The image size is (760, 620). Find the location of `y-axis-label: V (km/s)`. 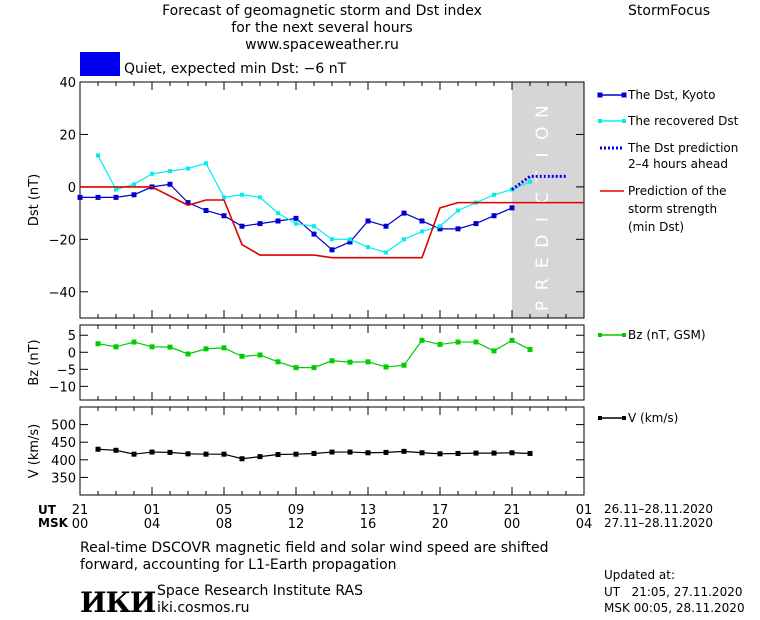

y-axis-label: V (km/s) is located at coordinates (34, 451).